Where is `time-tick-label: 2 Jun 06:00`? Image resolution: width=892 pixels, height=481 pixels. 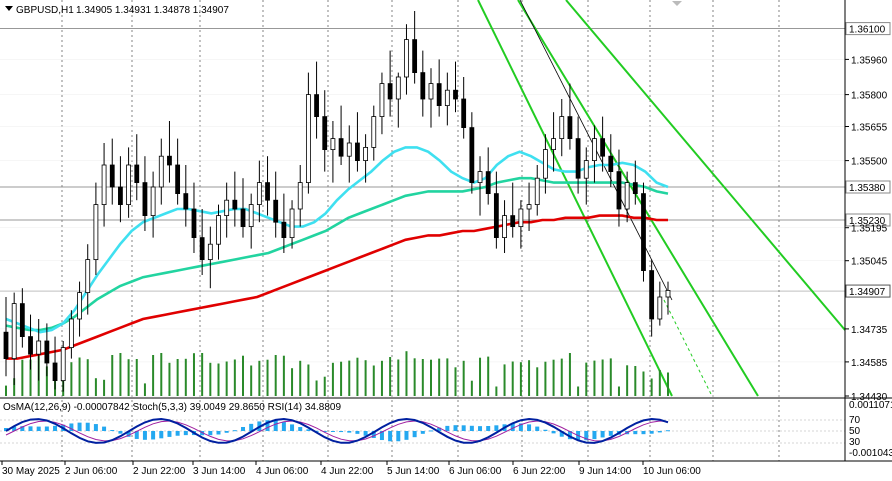
time-tick-label: 2 Jun 06:00 is located at coordinates (91, 471).